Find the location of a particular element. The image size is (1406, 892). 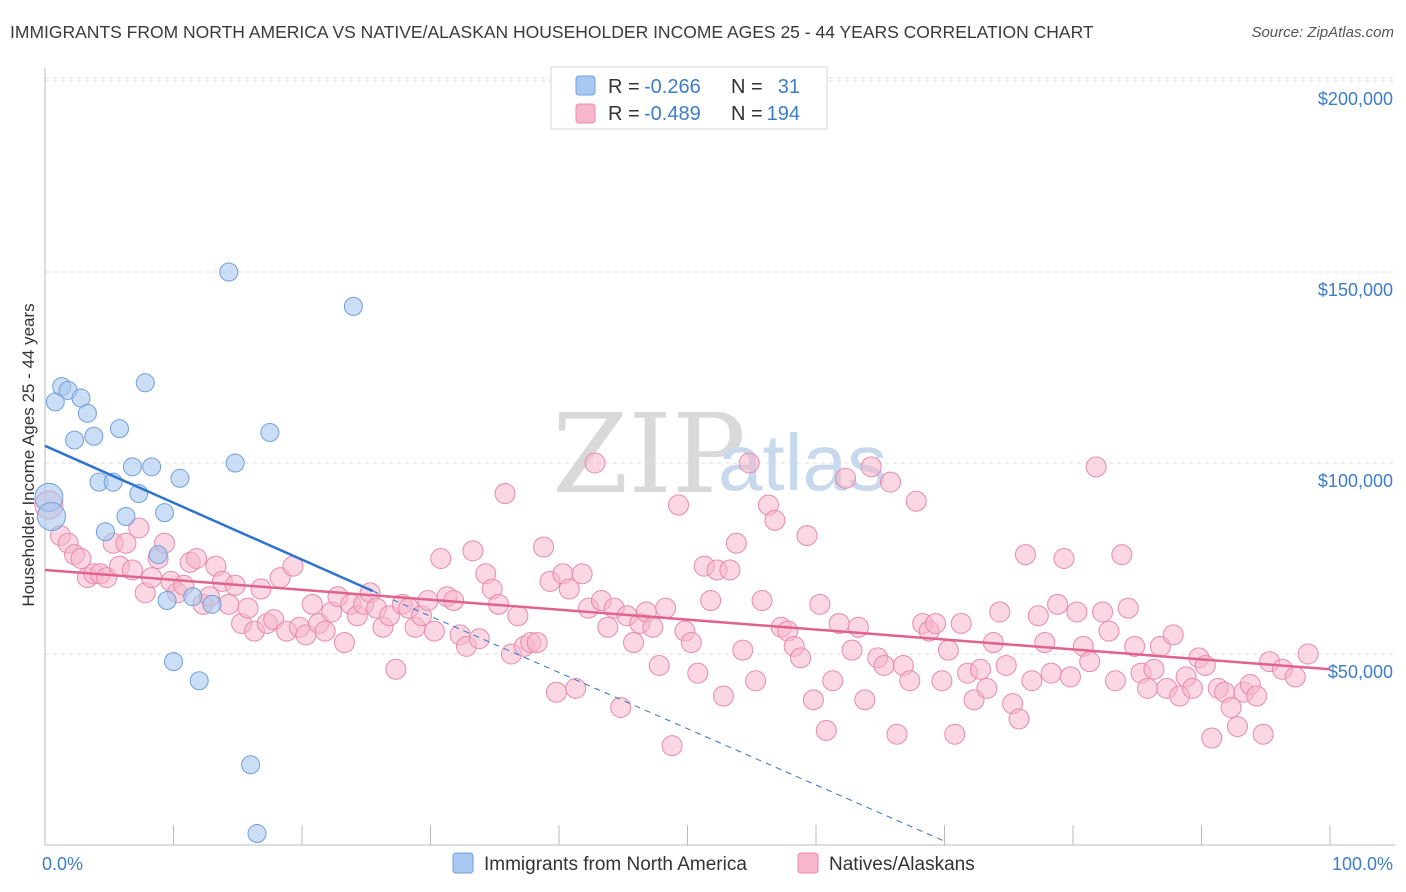

x-tick-label-0: 0.0% is located at coordinates (62, 864).